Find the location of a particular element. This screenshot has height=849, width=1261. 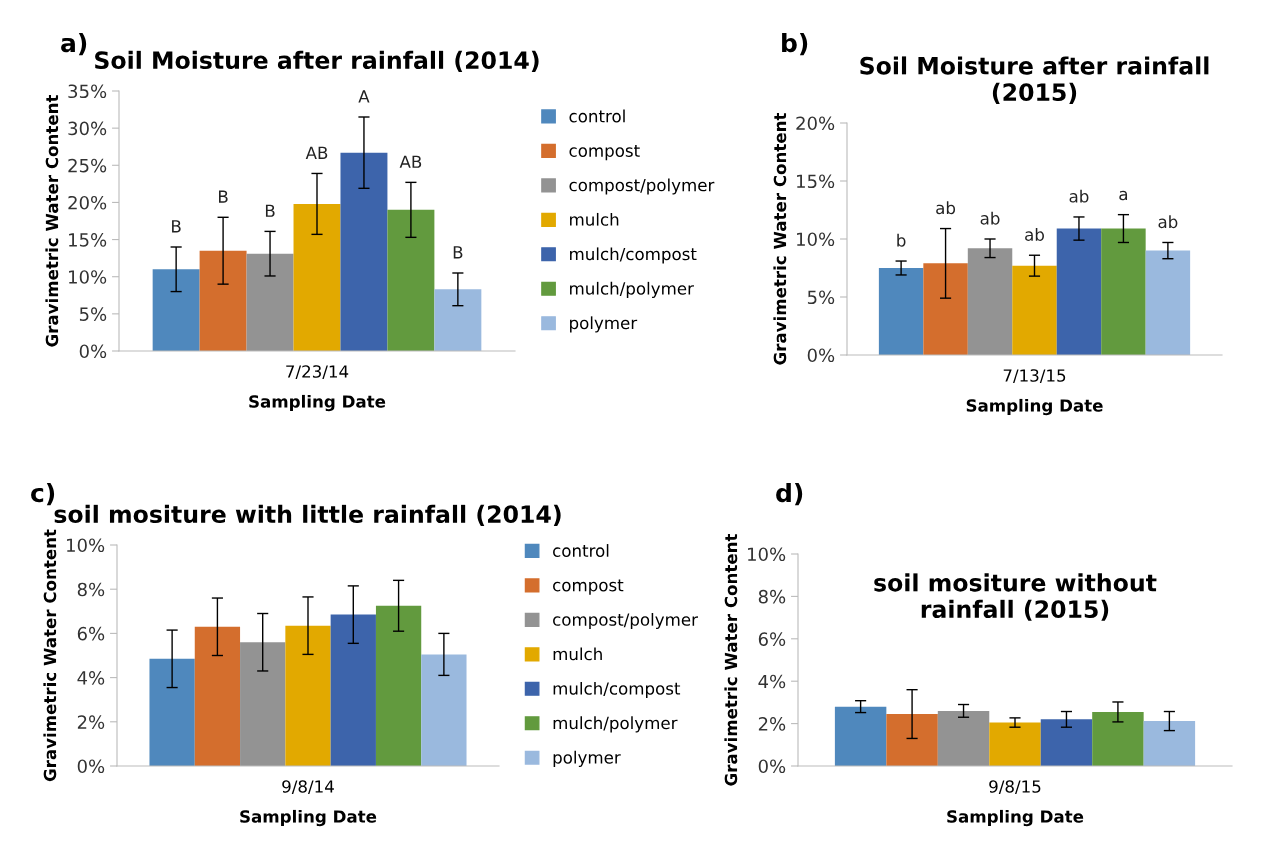

data-label: A is located at coordinates (364, 96).